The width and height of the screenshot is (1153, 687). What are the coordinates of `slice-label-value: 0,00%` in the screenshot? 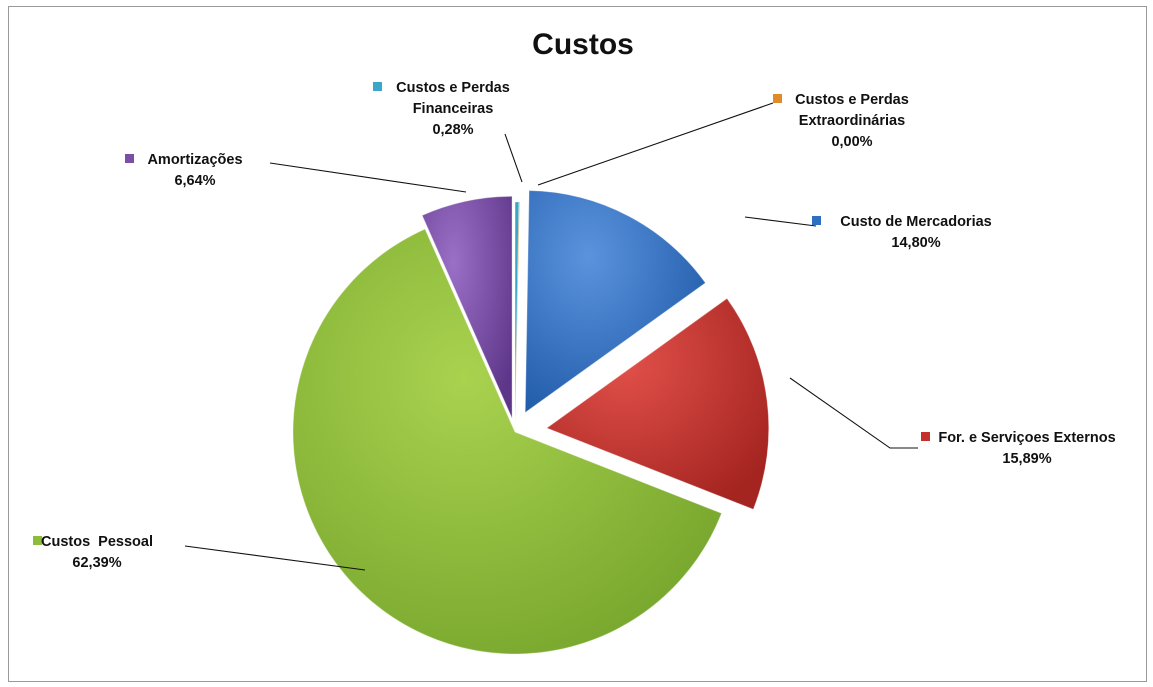 It's located at (851, 142).